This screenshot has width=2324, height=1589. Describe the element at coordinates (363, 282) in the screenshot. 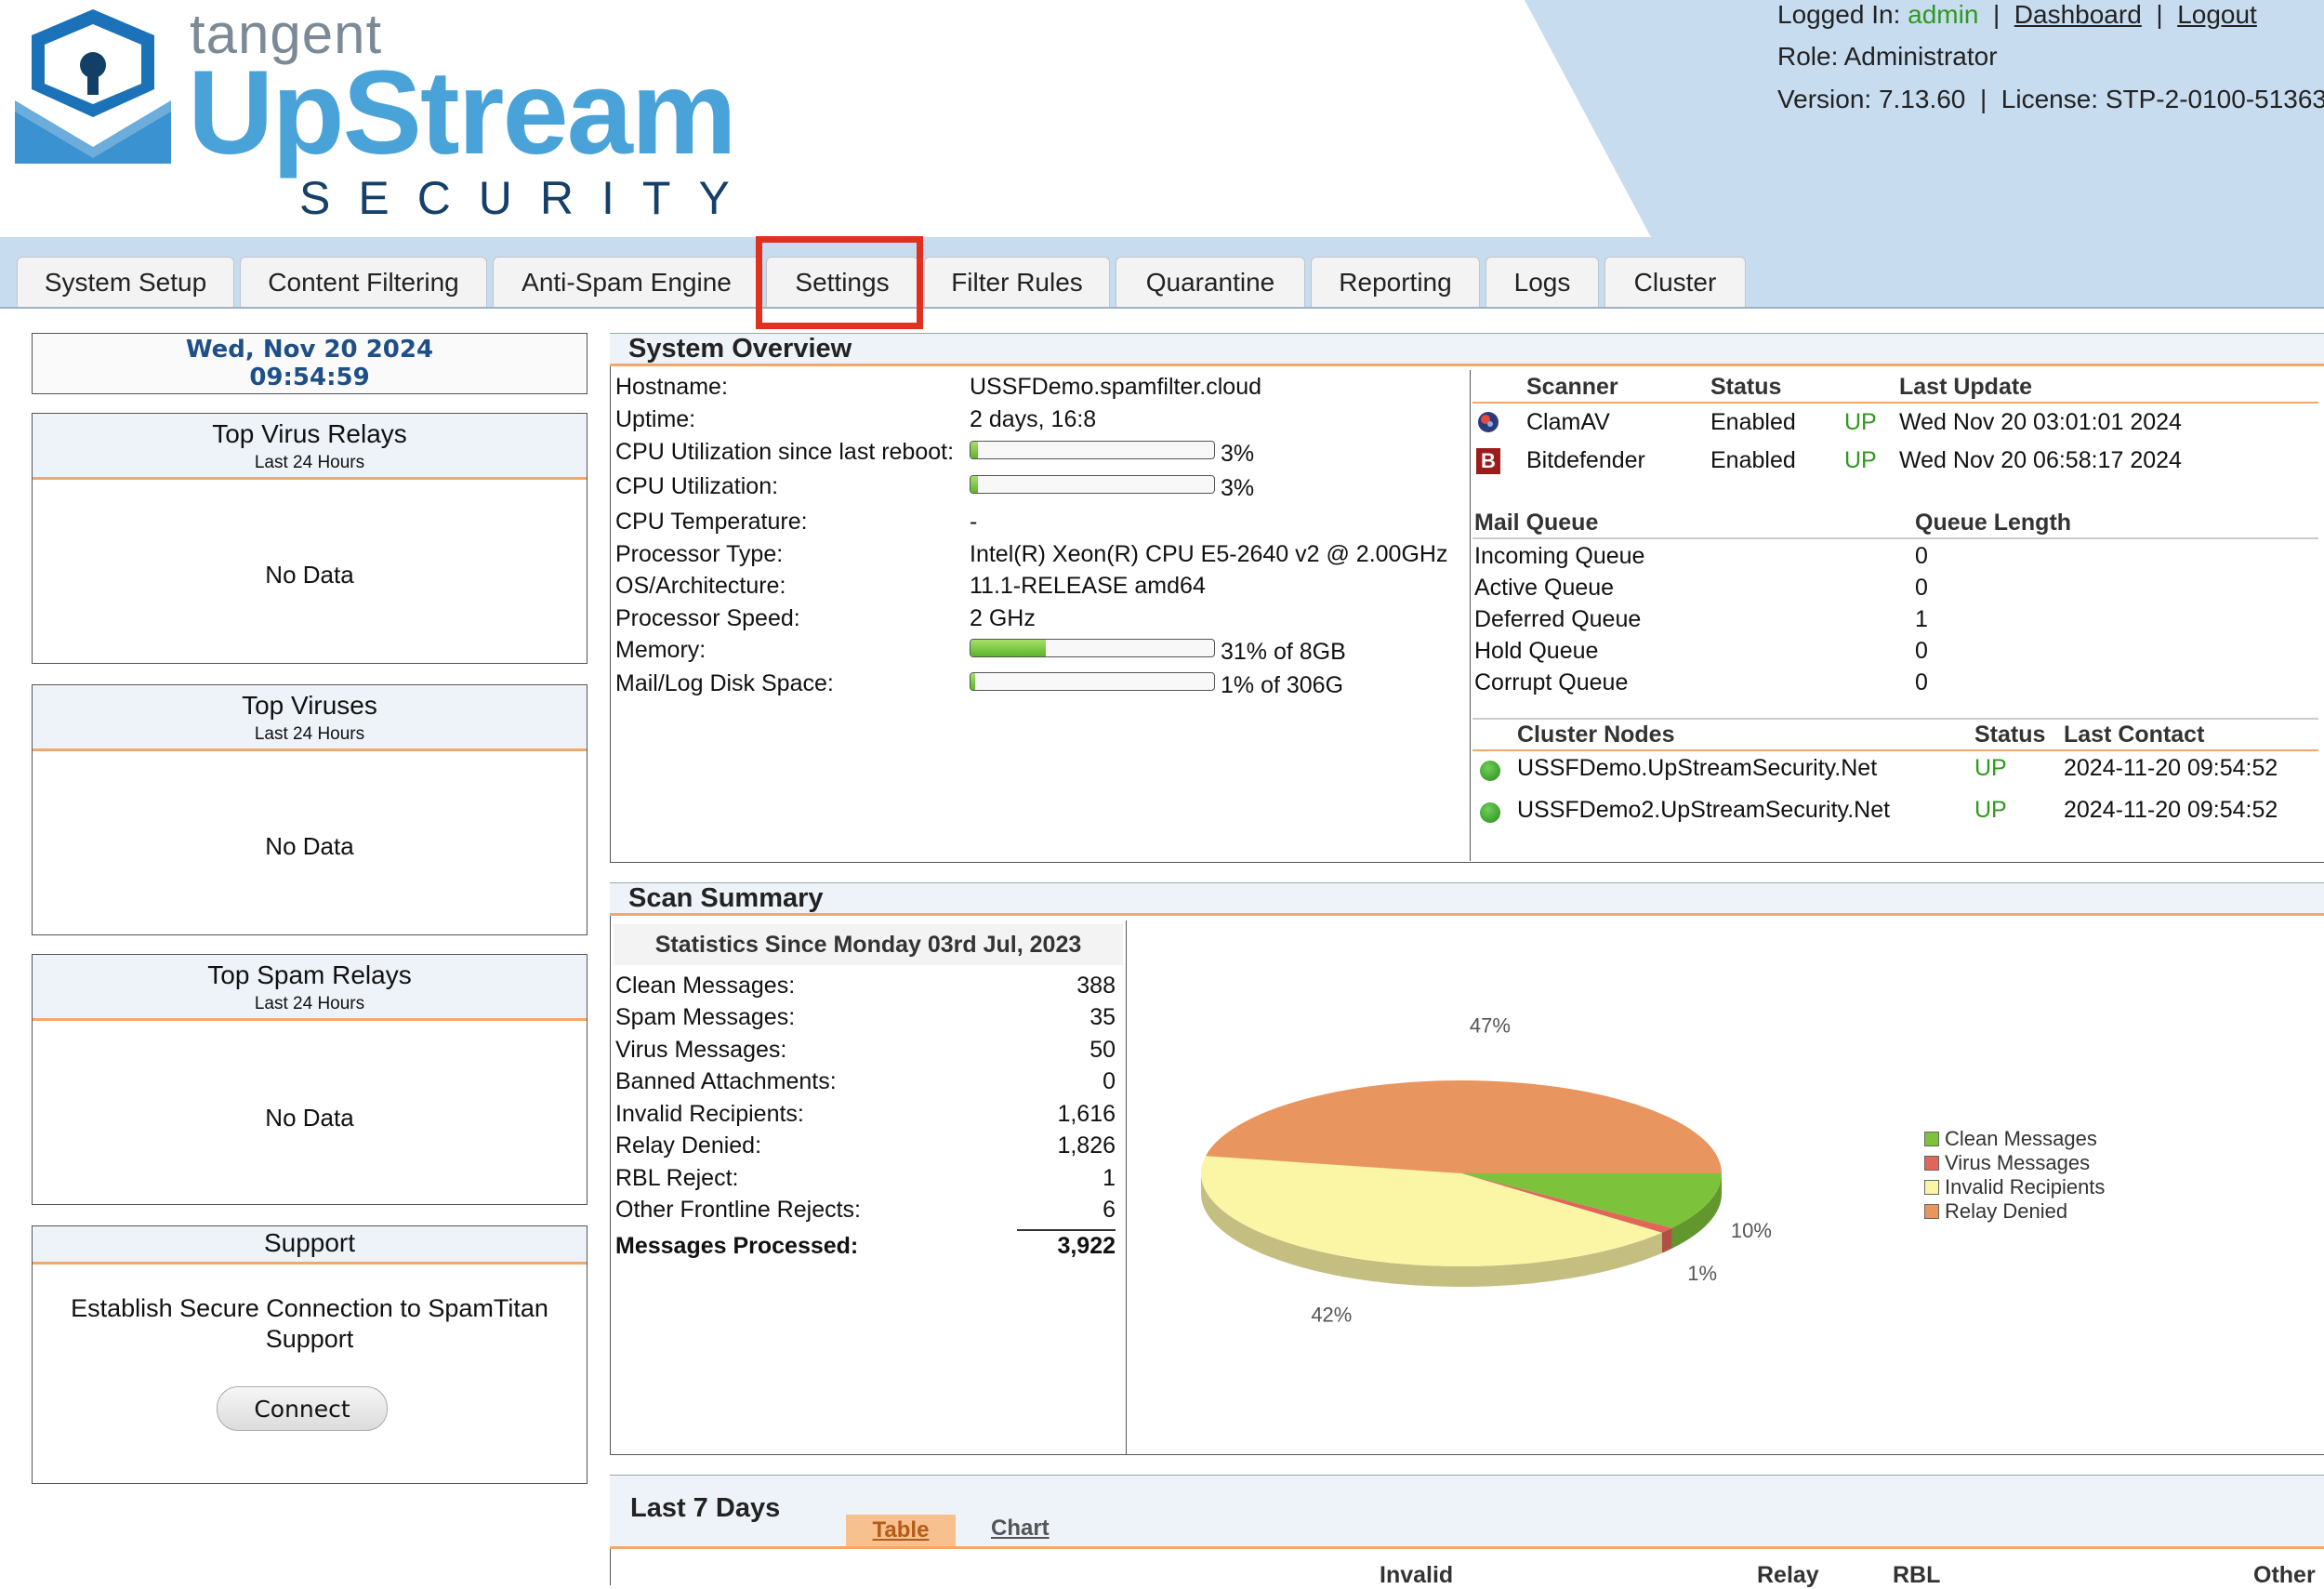

I see `tab-content-filtering: Content Filtering` at that location.